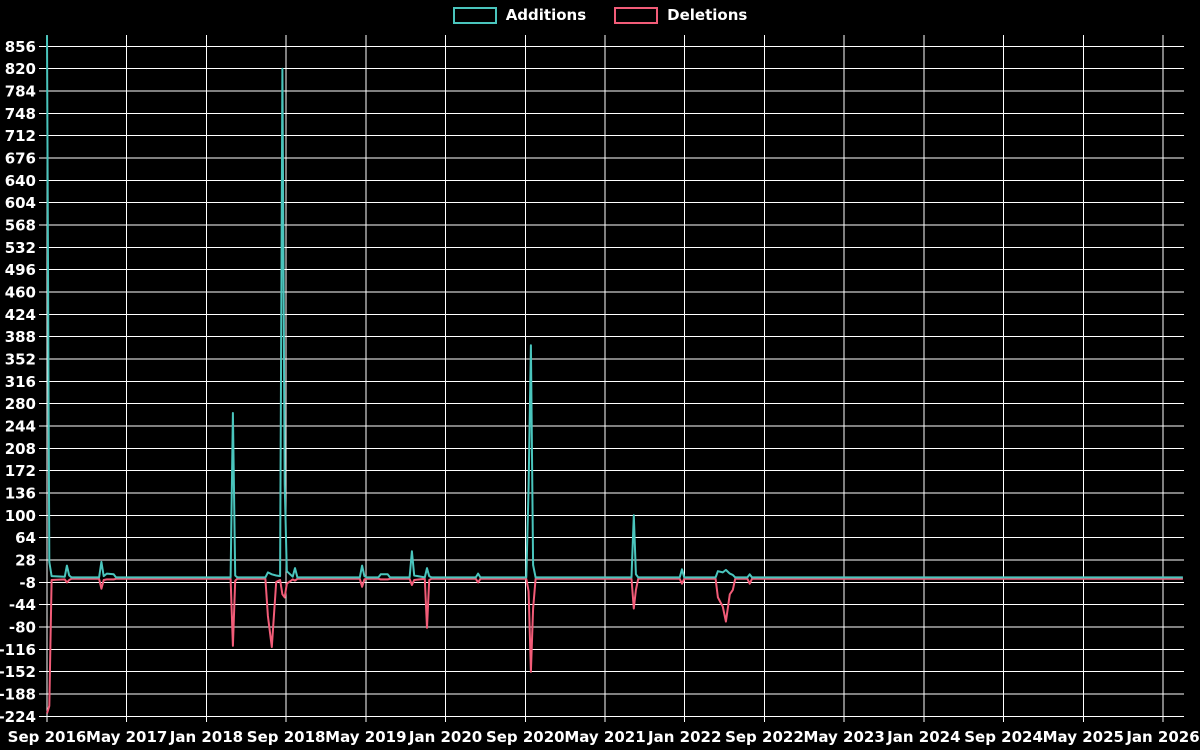 This screenshot has height=750, width=1200. What do you see at coordinates (20, 47) in the screenshot?
I see `y-tick-label: 856` at bounding box center [20, 47].